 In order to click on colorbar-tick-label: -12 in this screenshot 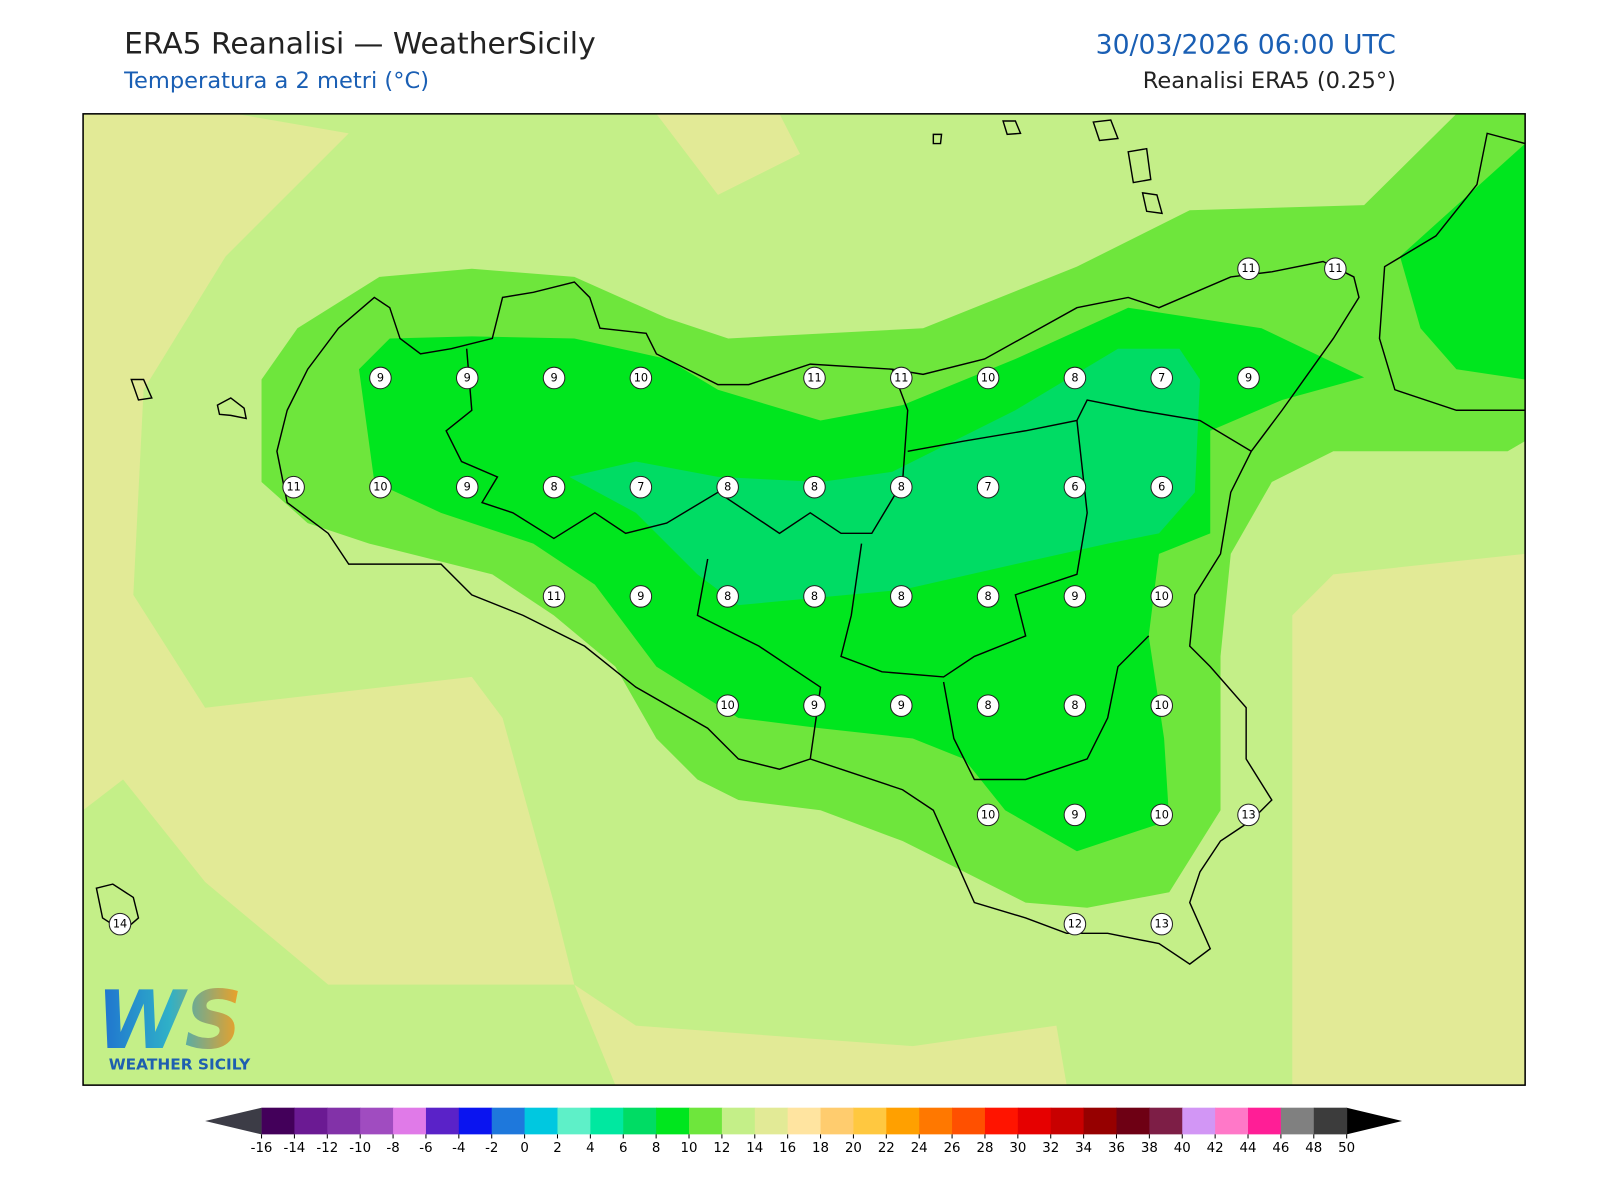, I will do `click(327, 1148)`.